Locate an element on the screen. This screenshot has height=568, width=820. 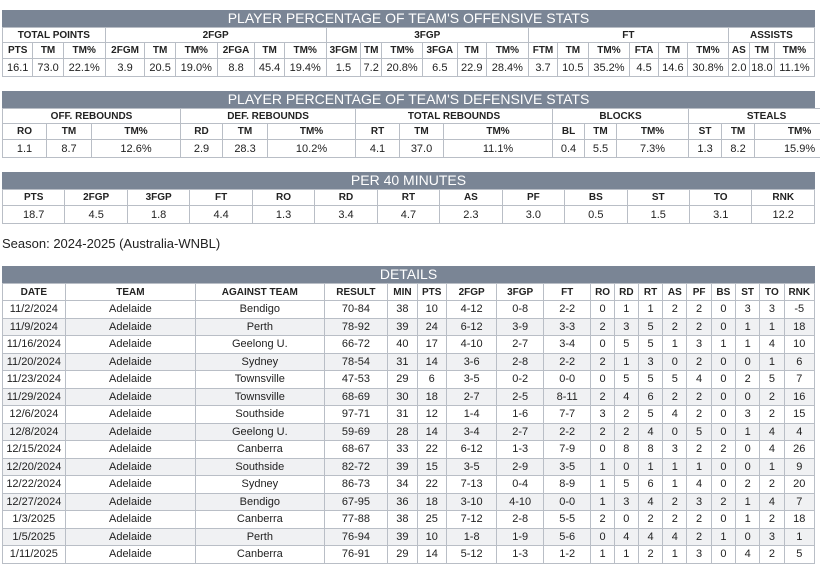
stat-value: 28.3 is located at coordinates (245, 148).